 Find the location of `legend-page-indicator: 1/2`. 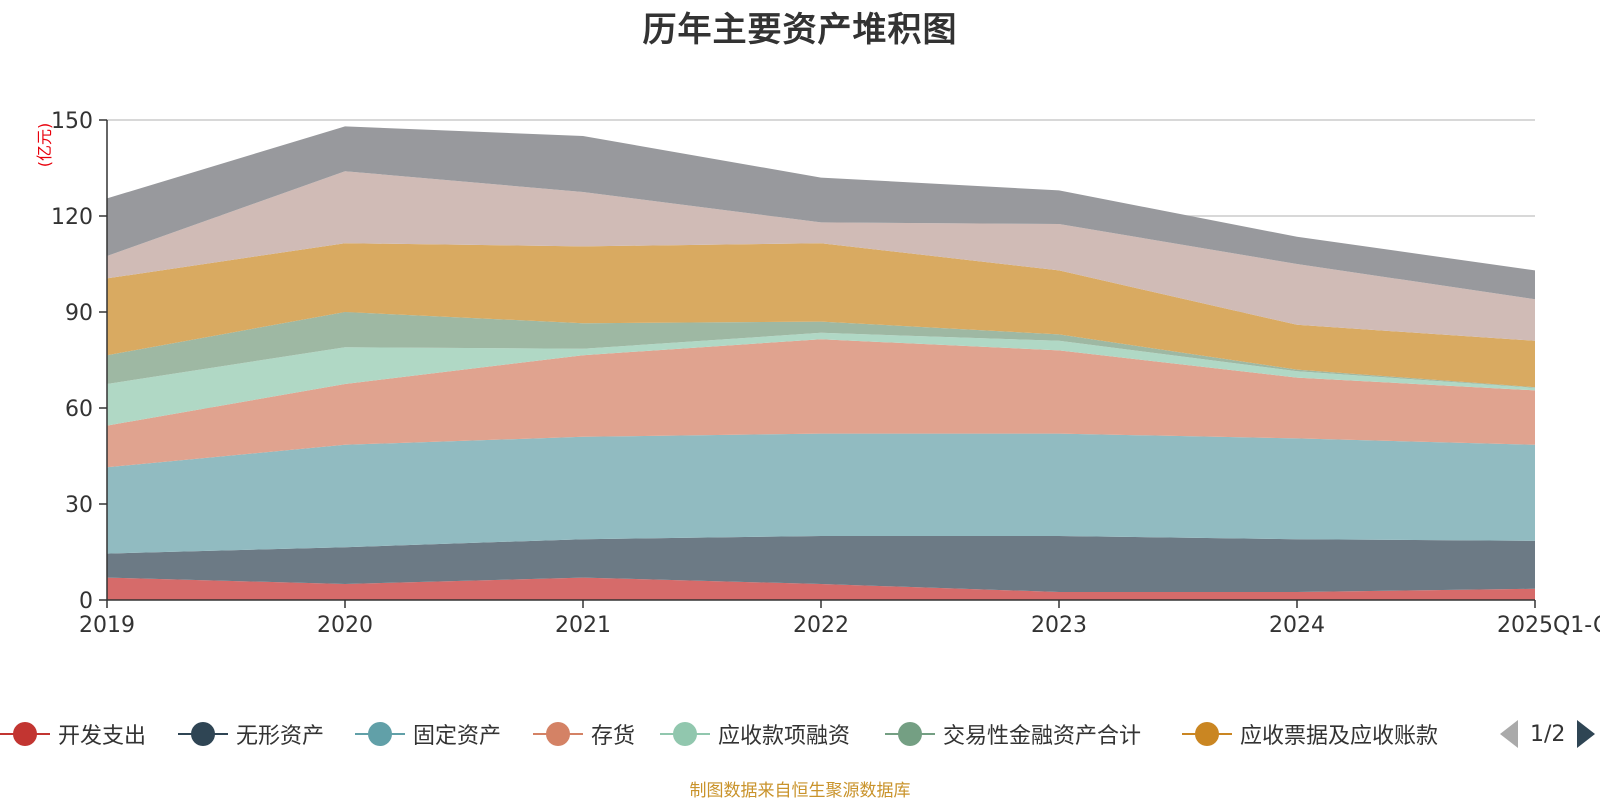

legend-page-indicator: 1/2 is located at coordinates (1548, 734).